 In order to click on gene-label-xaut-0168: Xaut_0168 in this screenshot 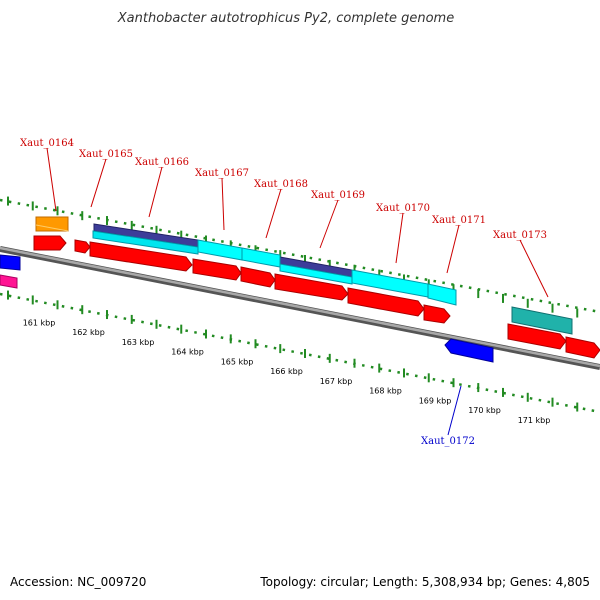, I will do `click(281, 184)`.